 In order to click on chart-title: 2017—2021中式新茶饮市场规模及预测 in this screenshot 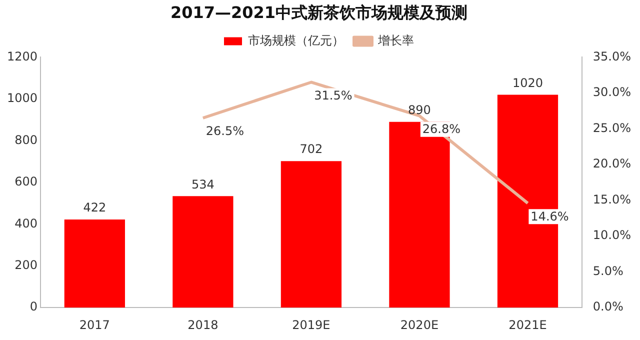, I will do `click(319, 12)`.